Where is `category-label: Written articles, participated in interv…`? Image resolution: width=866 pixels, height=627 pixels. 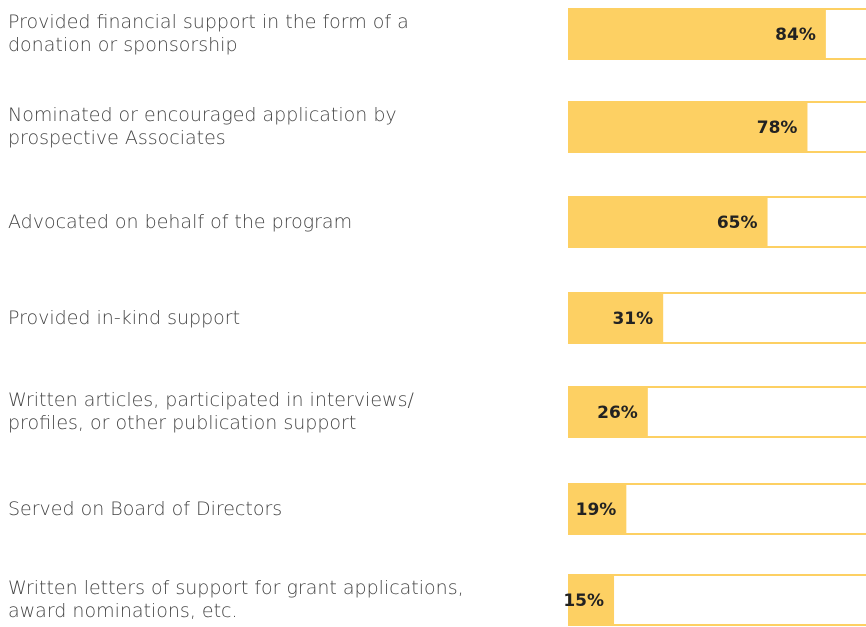
category-label: Written articles, participated in interv… is located at coordinates (211, 411).